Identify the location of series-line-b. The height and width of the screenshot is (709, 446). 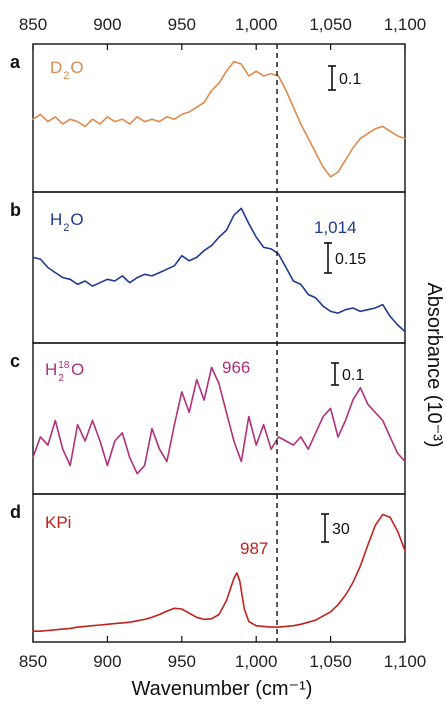
(219, 270).